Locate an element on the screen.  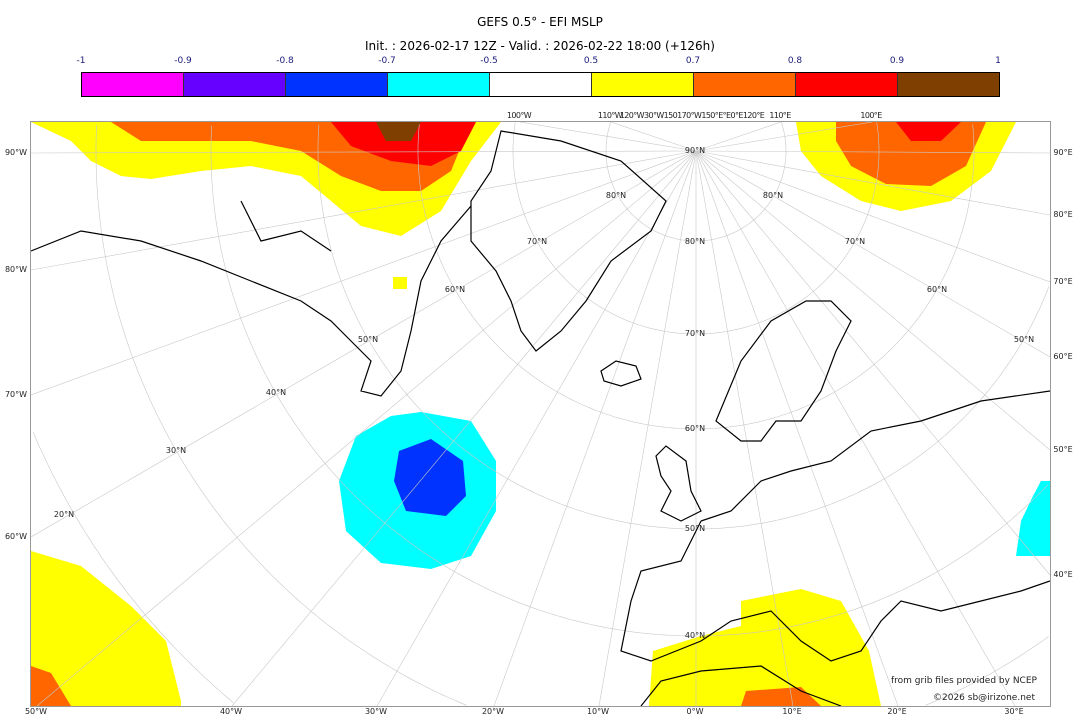
colorbar-tick: 1 is located at coordinates (998, 61).